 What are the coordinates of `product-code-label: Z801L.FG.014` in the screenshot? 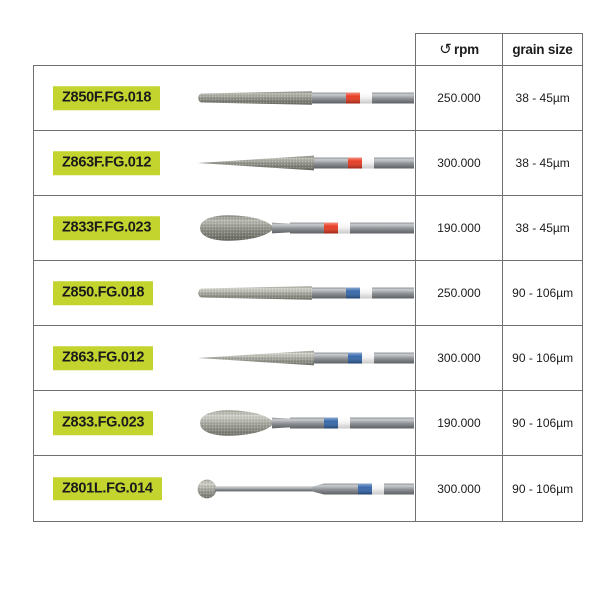 It's located at (107, 488).